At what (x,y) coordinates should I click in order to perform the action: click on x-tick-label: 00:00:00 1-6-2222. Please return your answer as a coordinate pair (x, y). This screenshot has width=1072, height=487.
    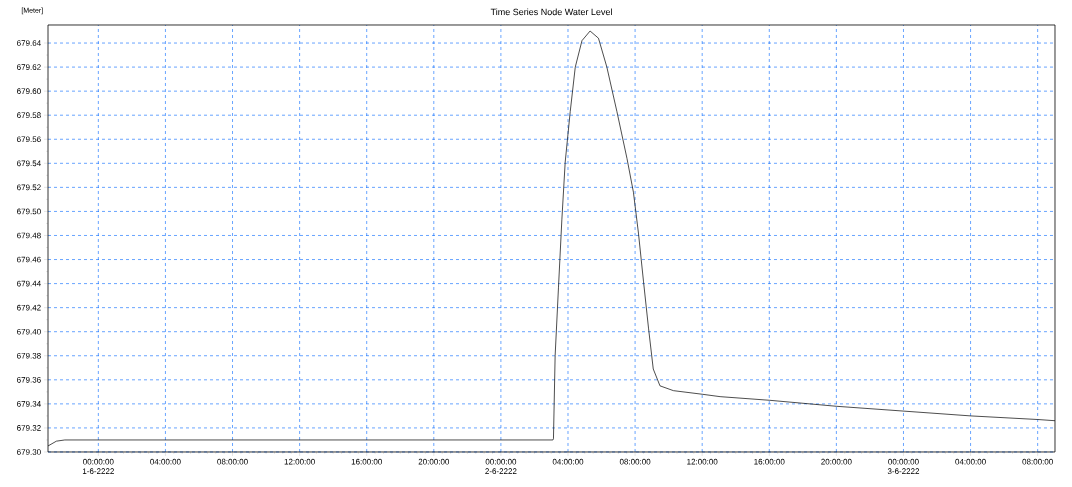
    Looking at the image, I should click on (98, 466).